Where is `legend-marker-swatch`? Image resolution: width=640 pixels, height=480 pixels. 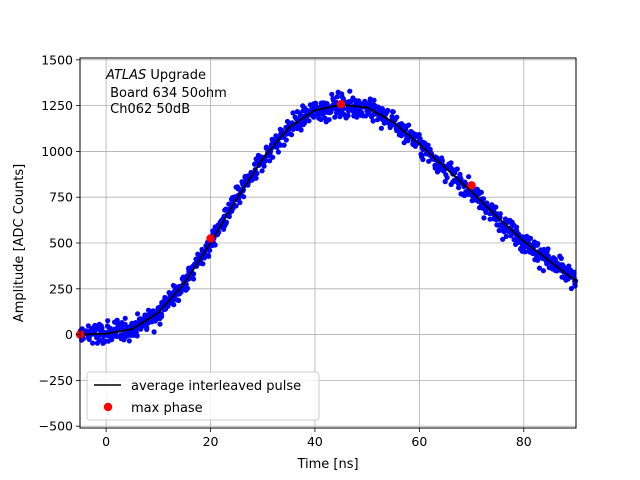 legend-marker-swatch is located at coordinates (108, 407).